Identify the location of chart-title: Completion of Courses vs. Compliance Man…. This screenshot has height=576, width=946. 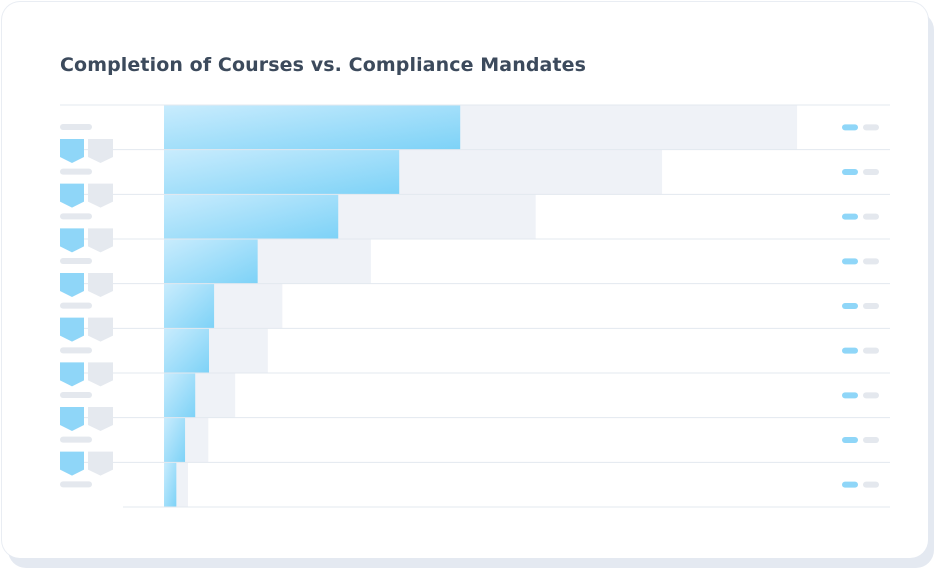
(323, 65).